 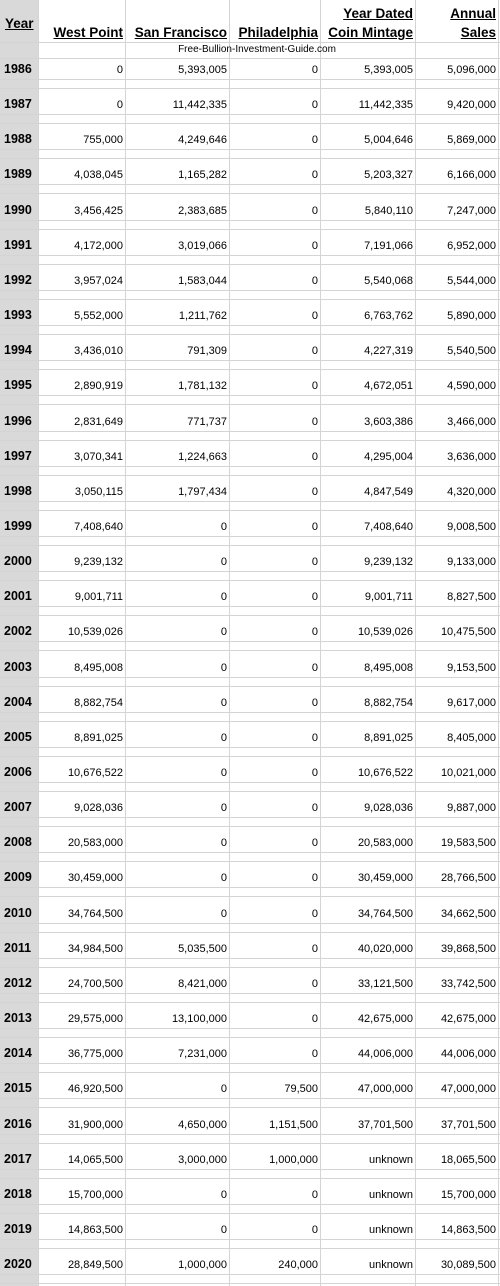 What do you see at coordinates (388, 316) in the screenshot?
I see `mintage-cell: 6,763,762` at bounding box center [388, 316].